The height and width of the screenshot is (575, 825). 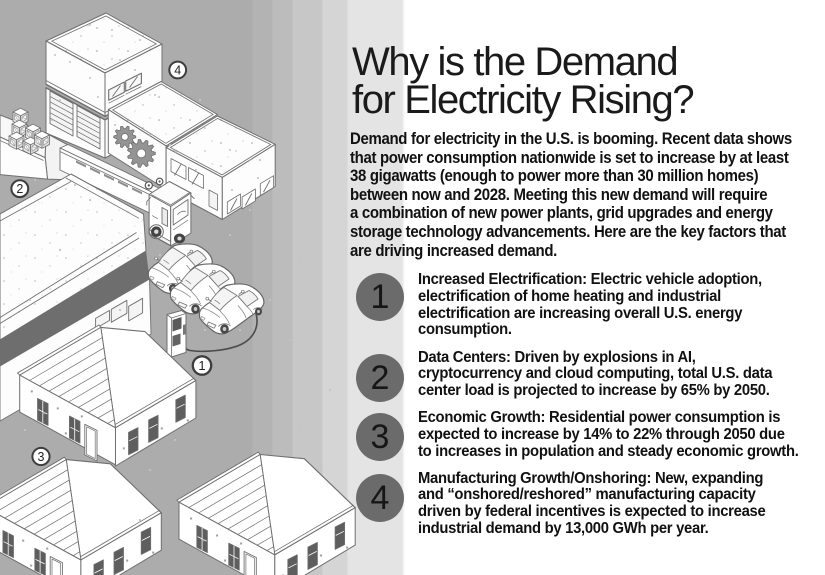 What do you see at coordinates (41, 457) in the screenshot?
I see `svg-text: 3` at bounding box center [41, 457].